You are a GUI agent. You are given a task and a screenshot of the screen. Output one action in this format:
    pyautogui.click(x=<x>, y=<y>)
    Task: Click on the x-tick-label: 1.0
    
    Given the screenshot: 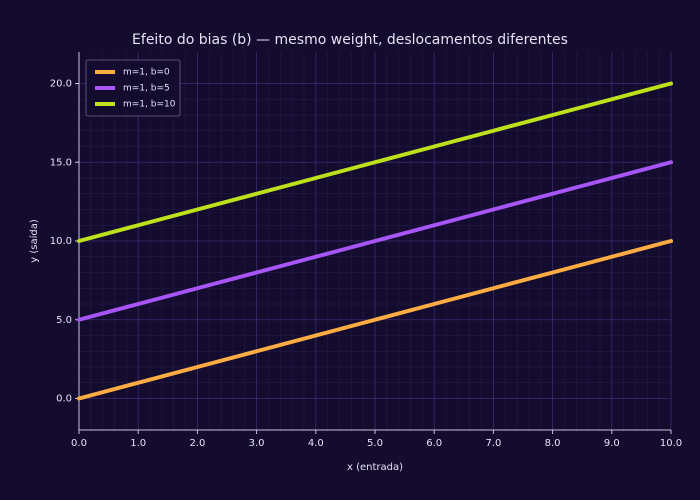 What is the action you would take?
    pyautogui.click(x=138, y=443)
    